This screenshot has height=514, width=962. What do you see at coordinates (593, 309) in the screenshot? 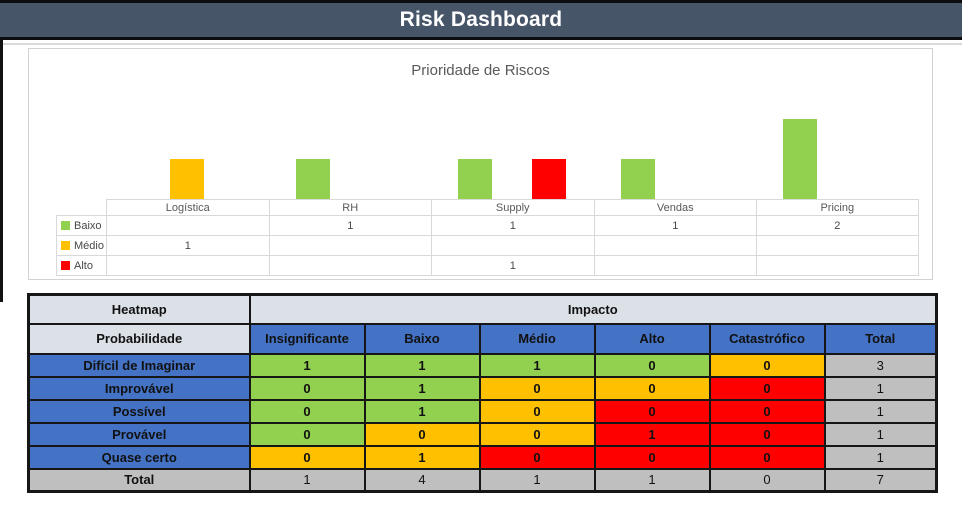
I see `impacto-axis-label: Impacto` at bounding box center [593, 309].